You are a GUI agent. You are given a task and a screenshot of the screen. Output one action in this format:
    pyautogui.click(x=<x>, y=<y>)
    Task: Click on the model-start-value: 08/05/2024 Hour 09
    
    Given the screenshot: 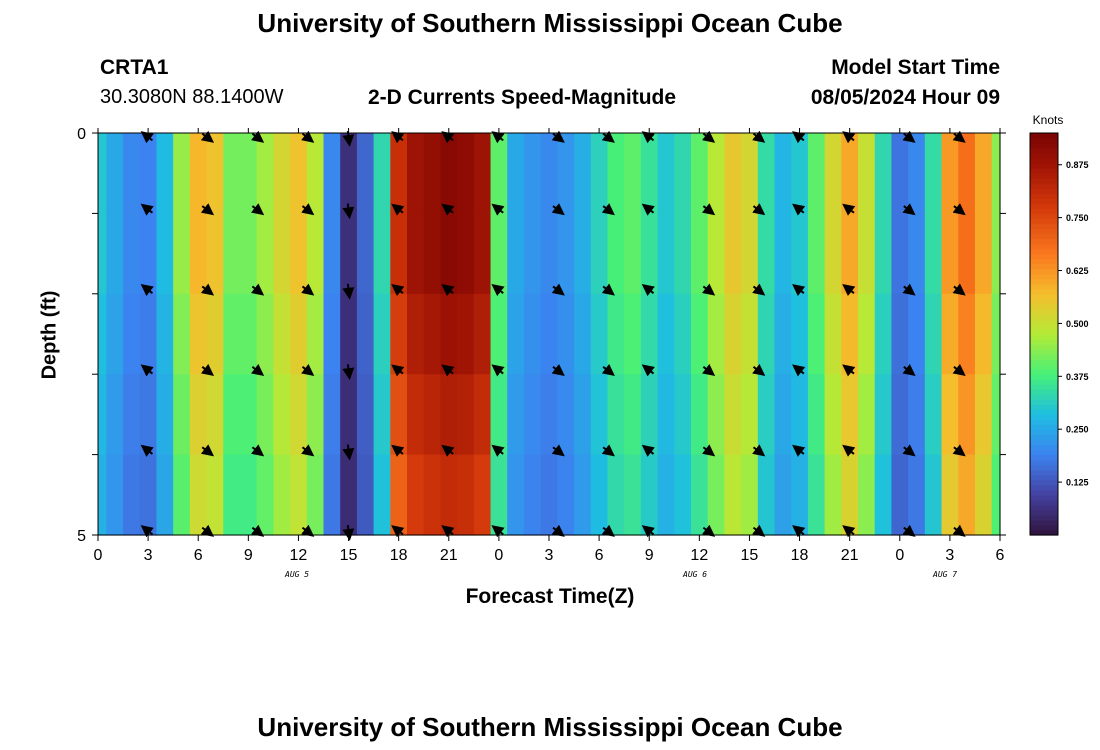 What is the action you would take?
    pyautogui.click(x=905, y=97)
    